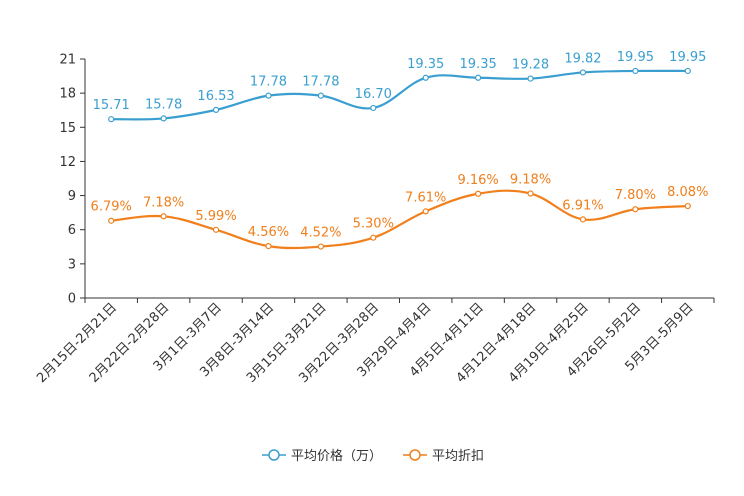  Describe the element at coordinates (72, 230) in the screenshot. I see `y-tick-label: 6` at that location.